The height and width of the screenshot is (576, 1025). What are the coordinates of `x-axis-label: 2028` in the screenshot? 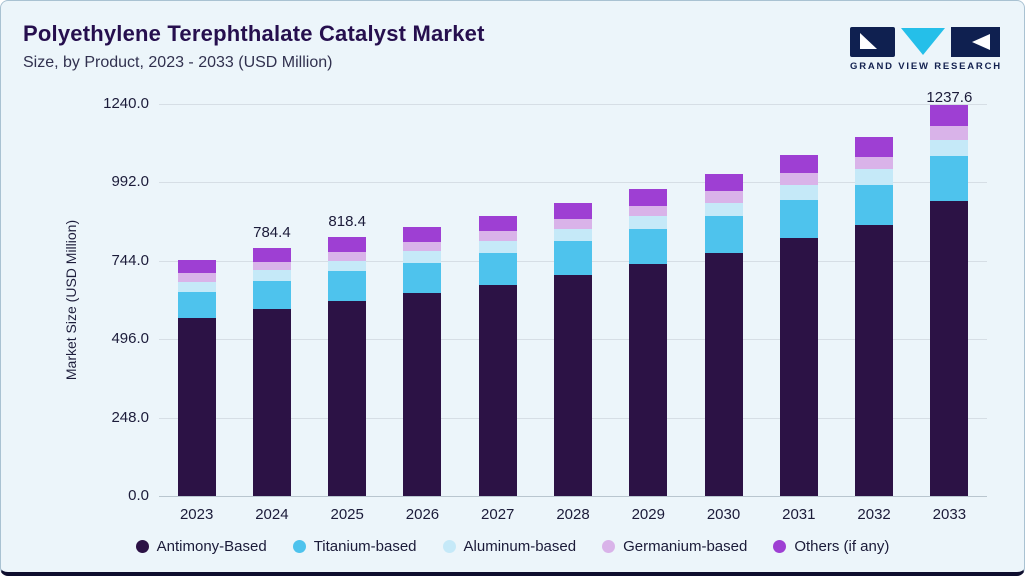 It's located at (573, 514).